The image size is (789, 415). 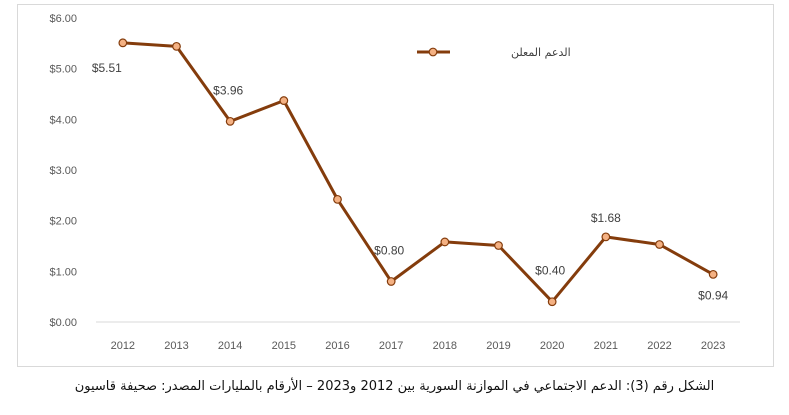 I want to click on x-tick-label: 2022, so click(x=659, y=346).